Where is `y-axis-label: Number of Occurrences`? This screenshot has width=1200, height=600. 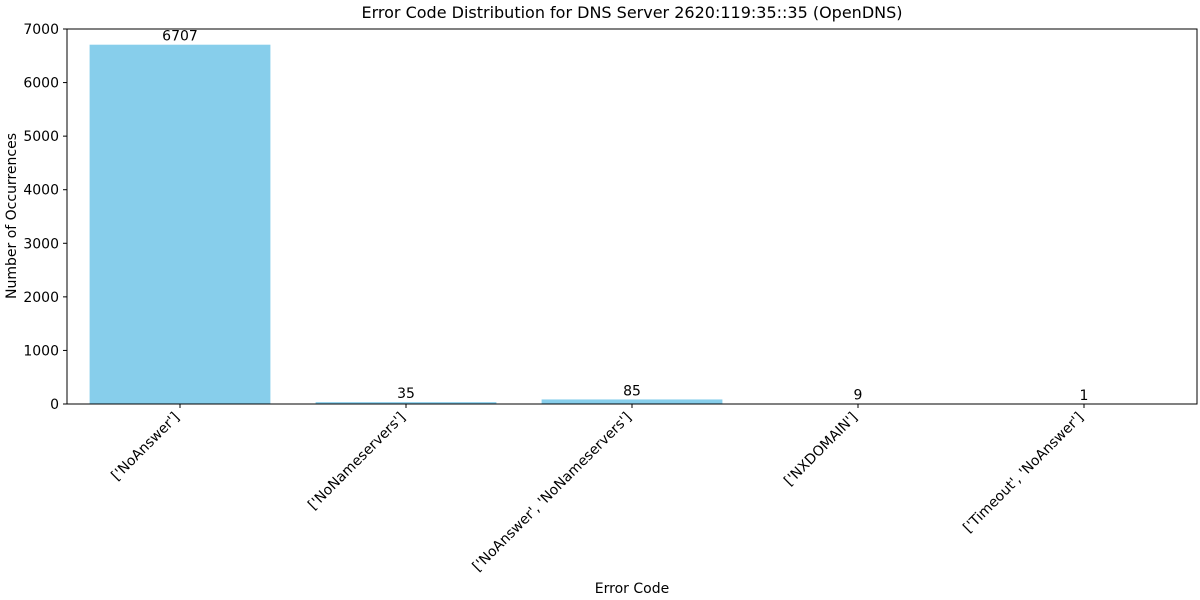 y-axis-label: Number of Occurrences is located at coordinates (12, 216).